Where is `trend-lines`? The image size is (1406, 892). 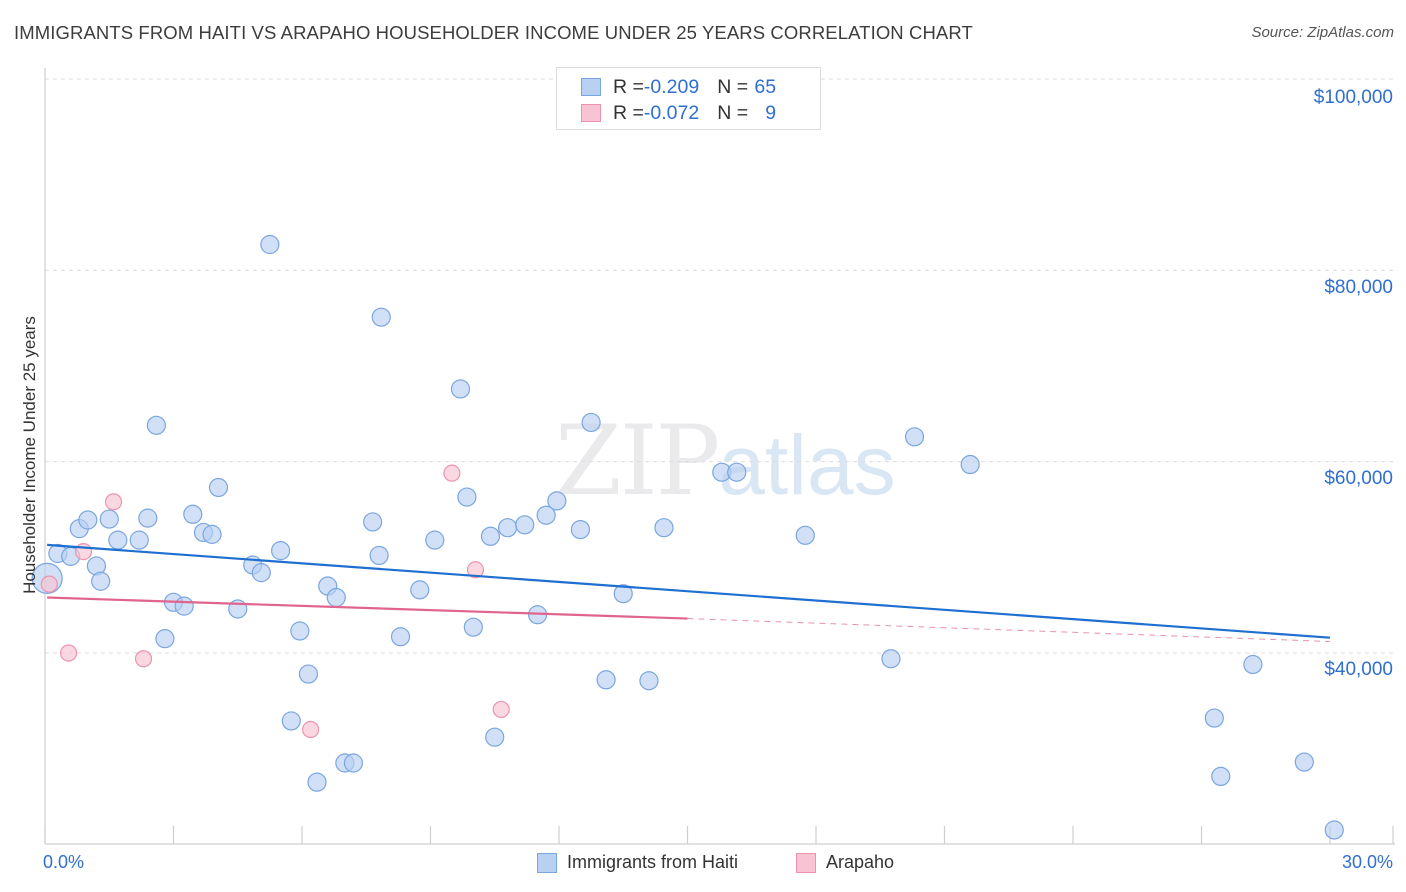 trend-lines is located at coordinates (689, 593).